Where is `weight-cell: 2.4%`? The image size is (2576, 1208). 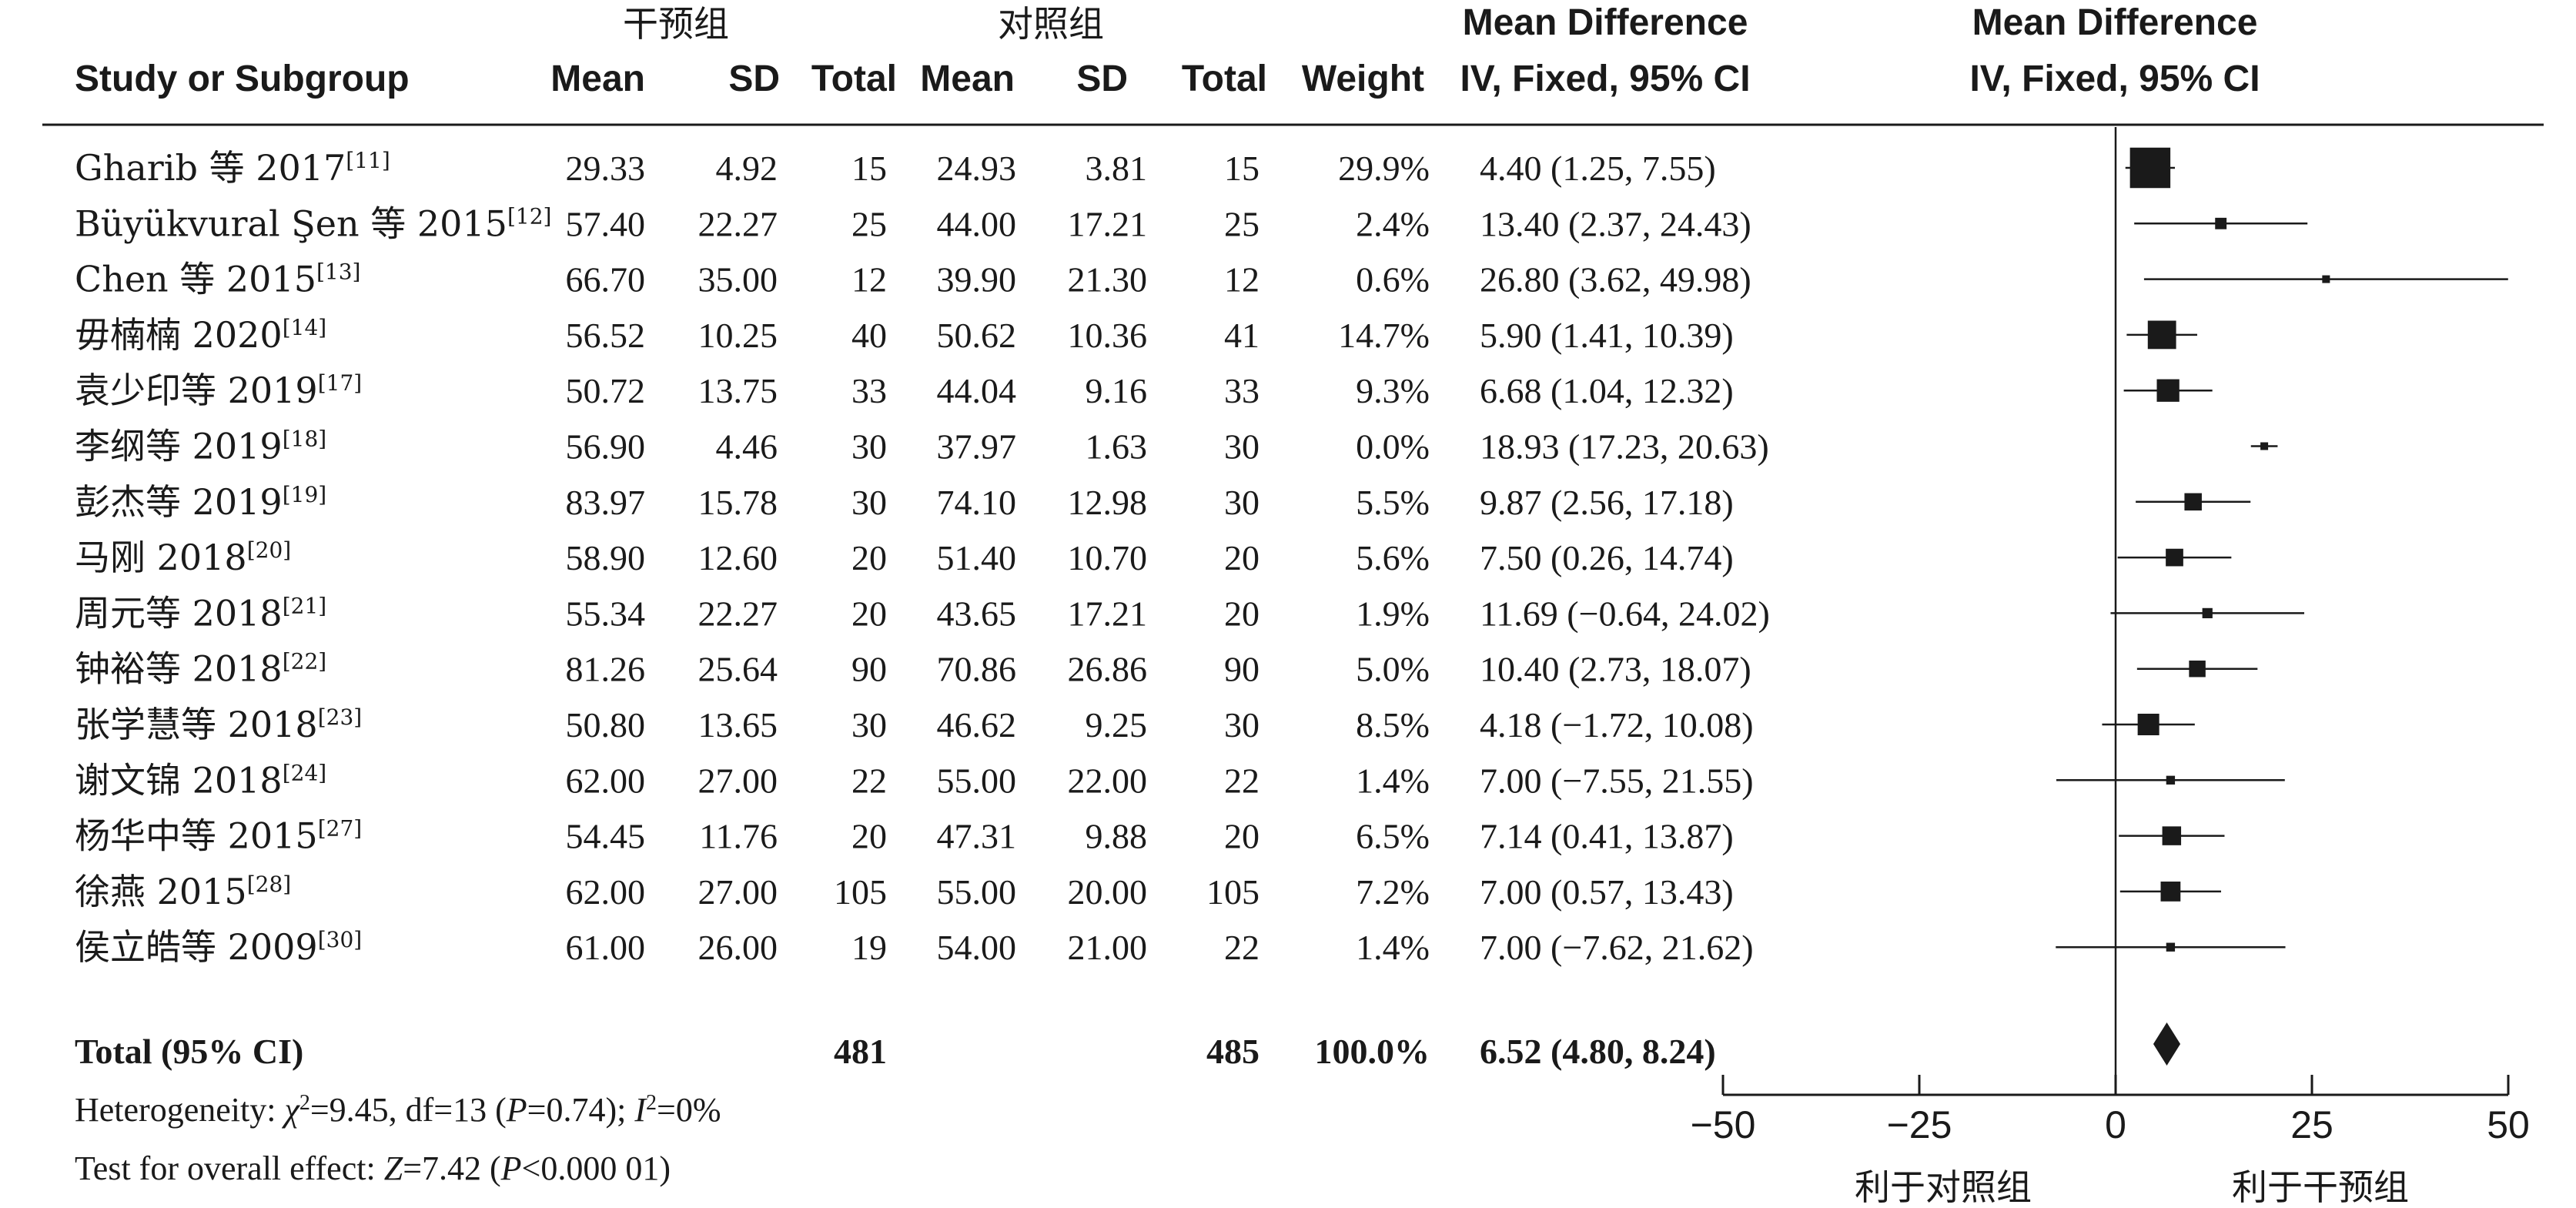 weight-cell: 2.4% is located at coordinates (1393, 223).